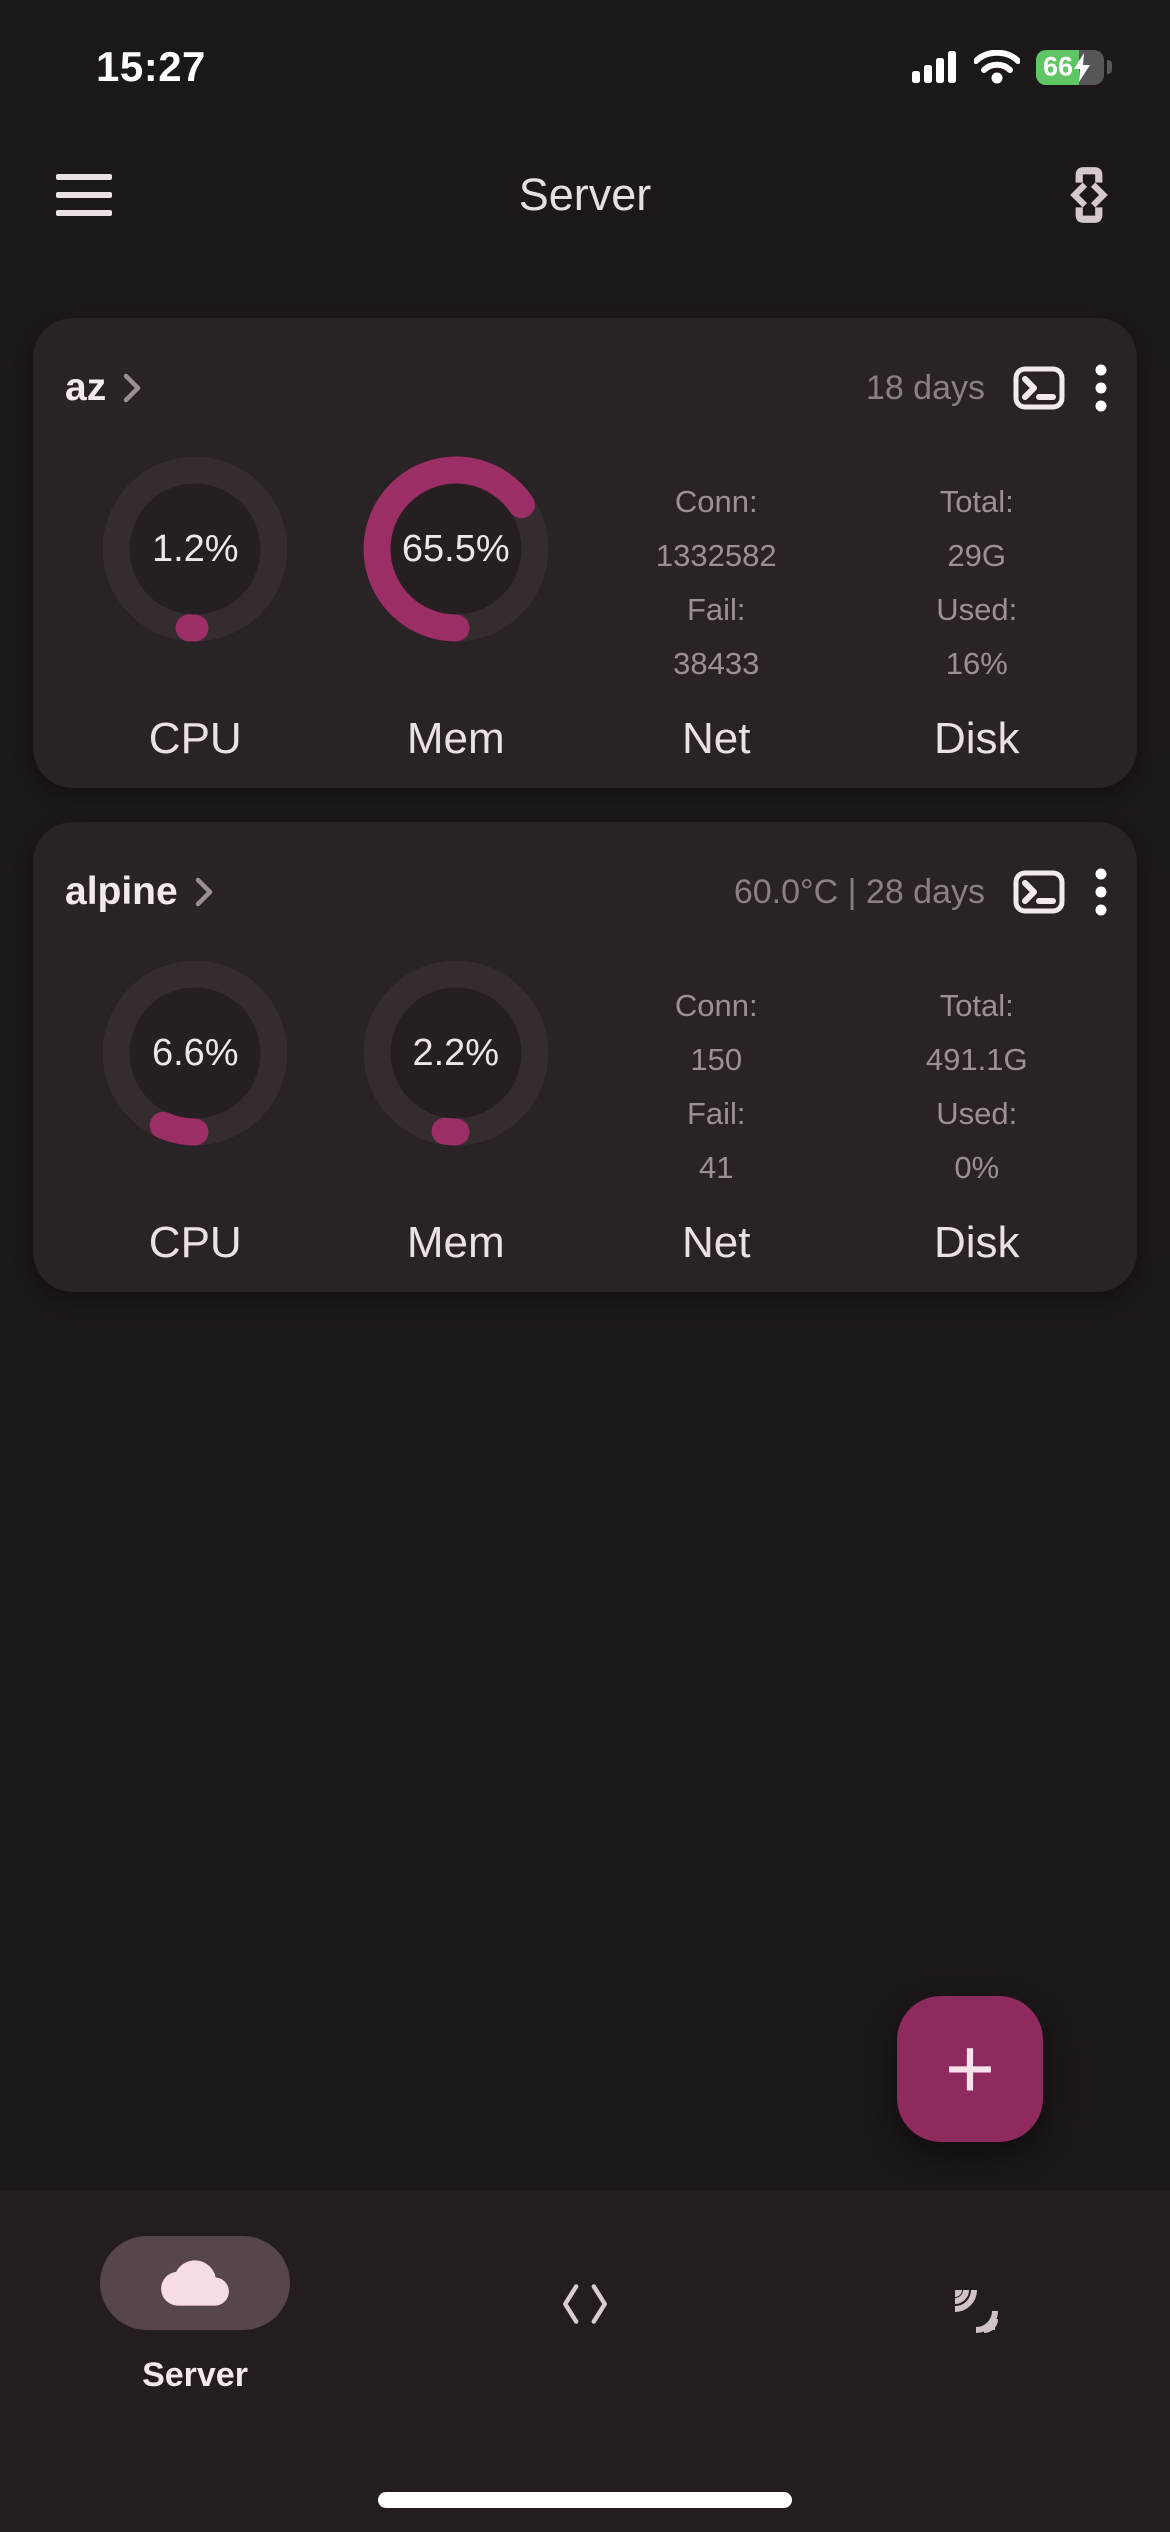 The image size is (1170, 2532). I want to click on disk-column: Total: 29G Used: 16% Disk, so click(977, 612).